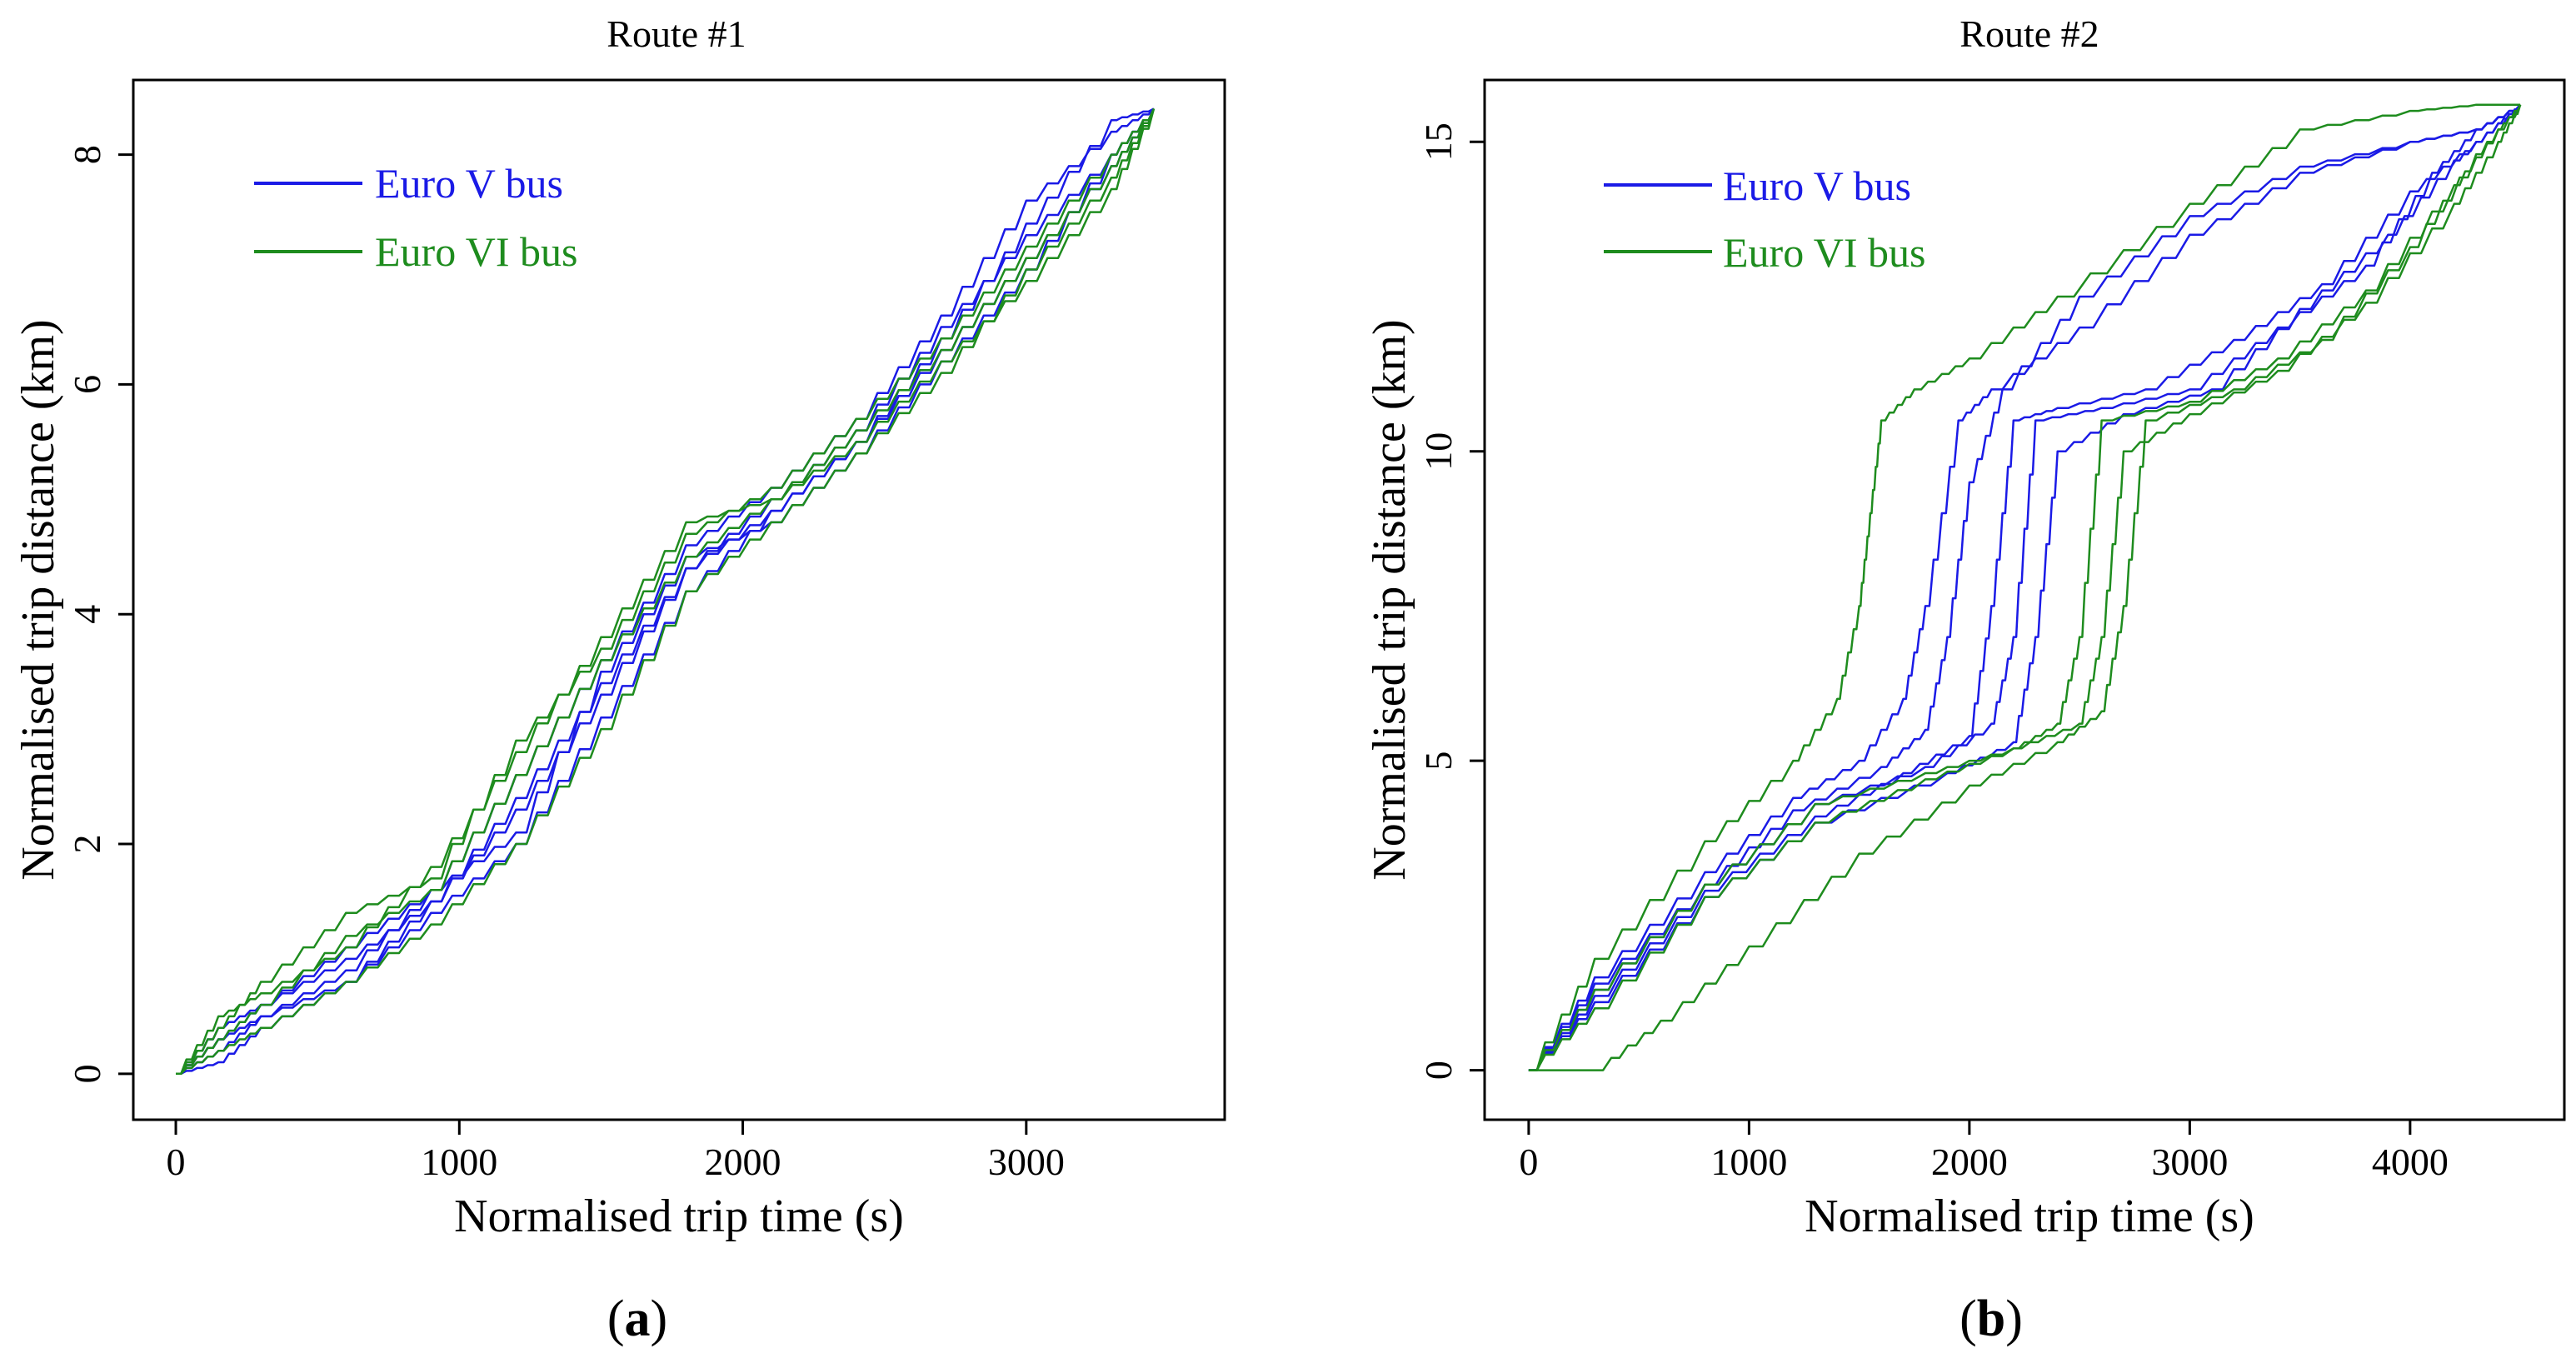 The width and height of the screenshot is (2576, 1363). Describe the element at coordinates (2029, 33) in the screenshot. I see `chart-title: Route #2` at that location.